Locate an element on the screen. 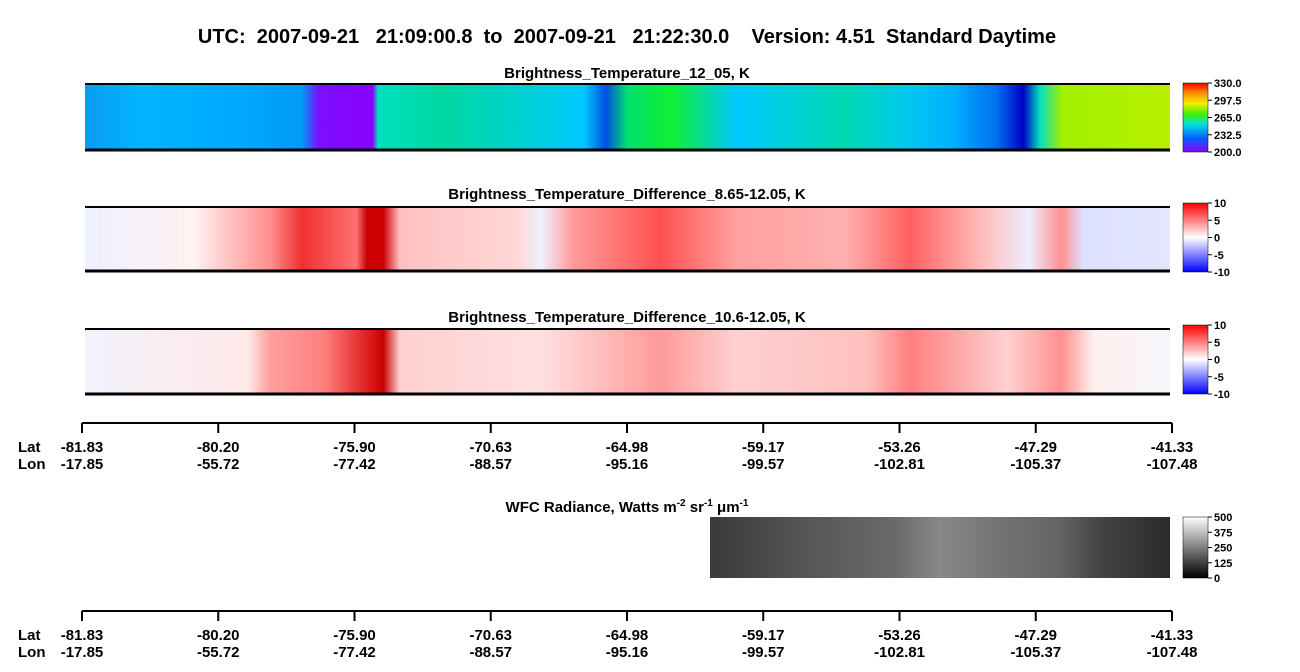 This screenshot has width=1300, height=672. colorbar-label: 500 is located at coordinates (1223, 518).